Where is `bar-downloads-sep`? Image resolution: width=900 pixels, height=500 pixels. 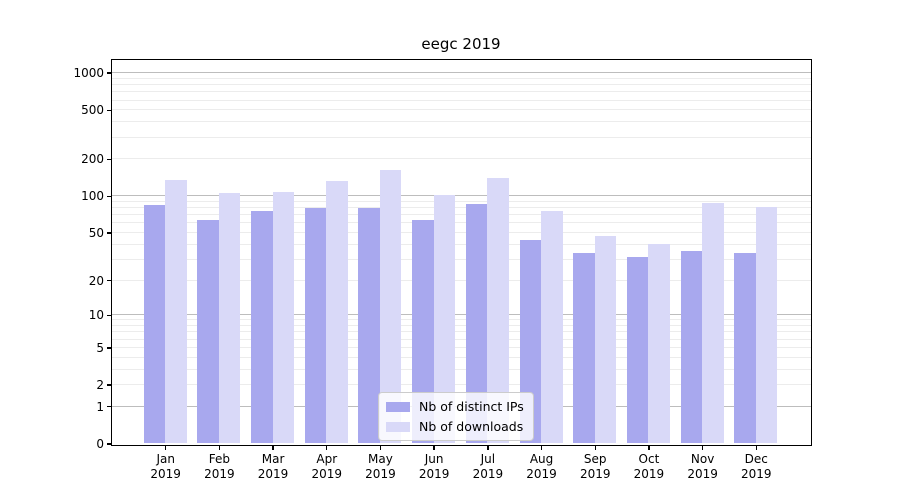
bar-downloads-sep is located at coordinates (605, 339).